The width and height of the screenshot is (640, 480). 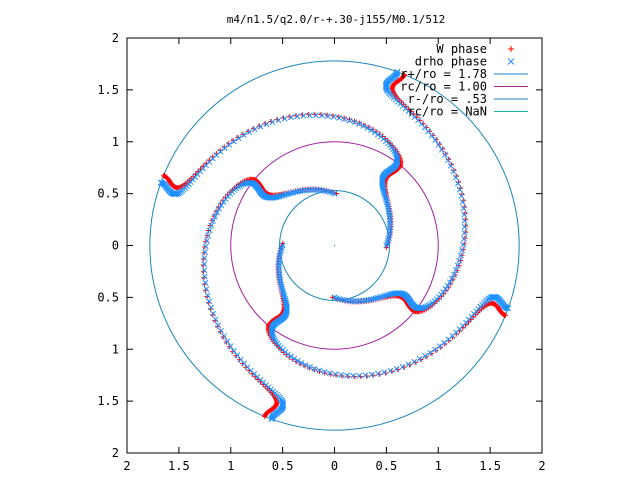 I want to click on legend-label-circle-0: r+/ro = 1.78, so click(x=443, y=74).